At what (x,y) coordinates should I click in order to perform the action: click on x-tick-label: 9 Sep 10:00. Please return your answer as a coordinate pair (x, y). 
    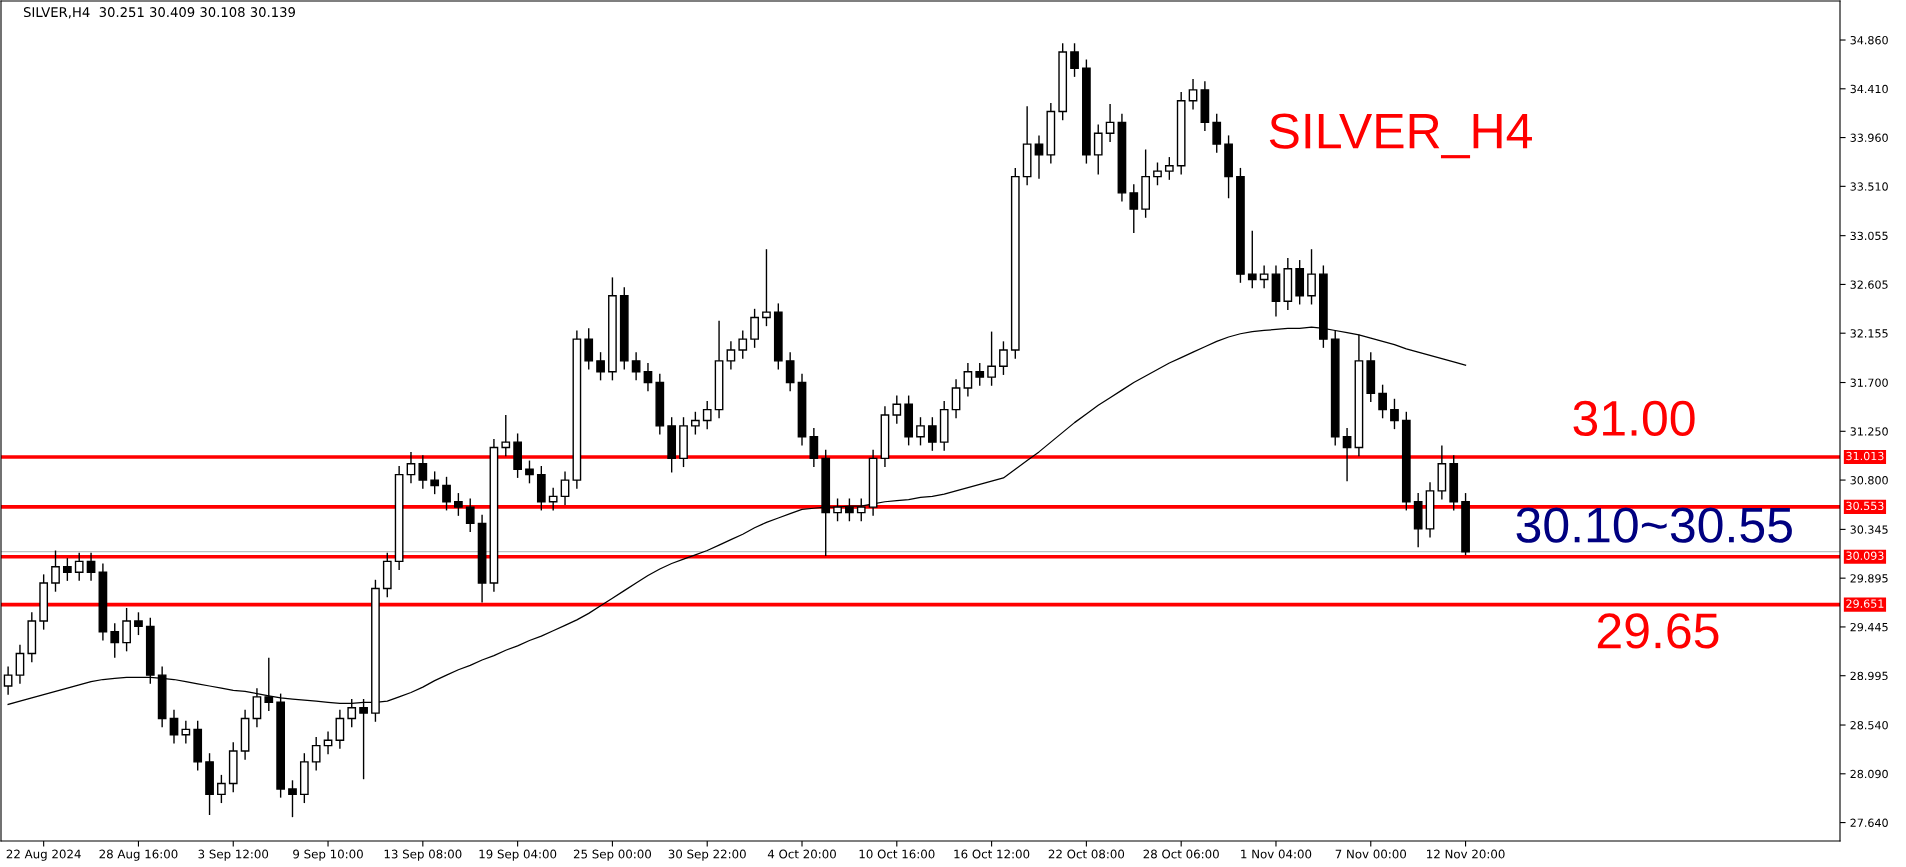
    Looking at the image, I should click on (328, 855).